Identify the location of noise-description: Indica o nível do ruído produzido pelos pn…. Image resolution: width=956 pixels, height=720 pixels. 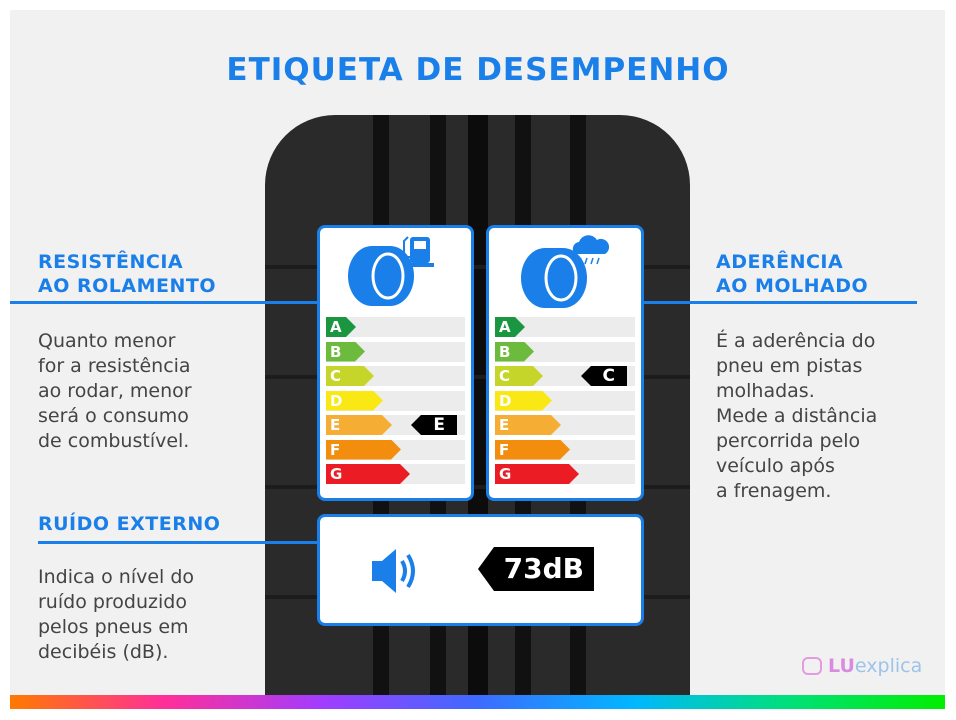
(116, 614).